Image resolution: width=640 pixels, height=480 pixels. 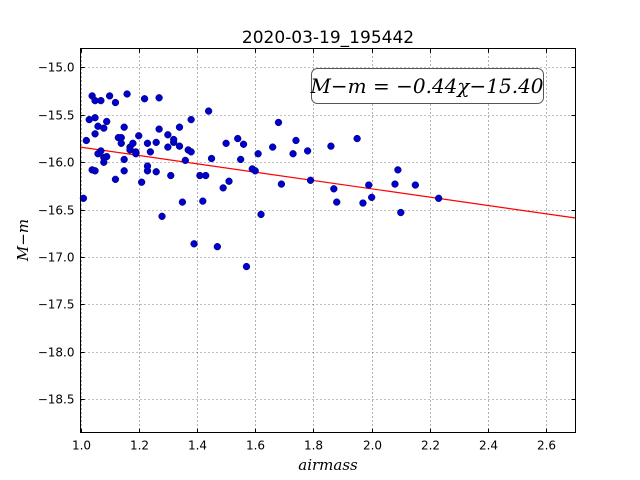 I want to click on x-tick-label: 1.8, so click(x=313, y=446).